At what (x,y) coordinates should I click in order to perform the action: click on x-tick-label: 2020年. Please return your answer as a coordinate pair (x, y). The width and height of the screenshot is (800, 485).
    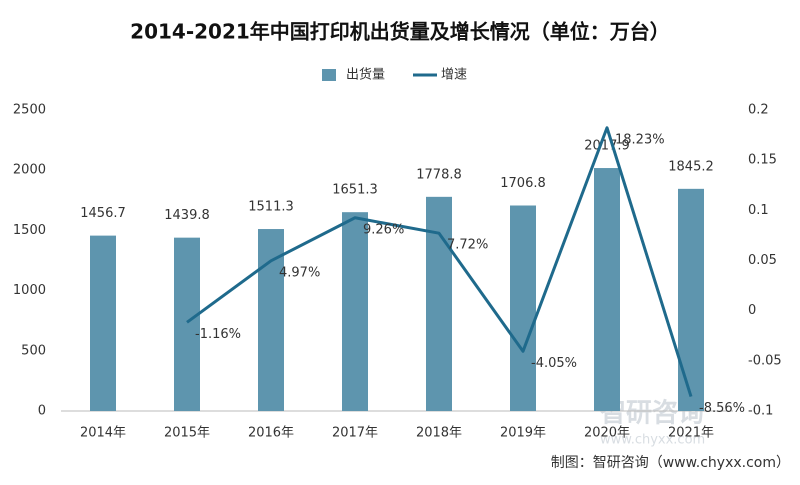
    Looking at the image, I should click on (607, 433).